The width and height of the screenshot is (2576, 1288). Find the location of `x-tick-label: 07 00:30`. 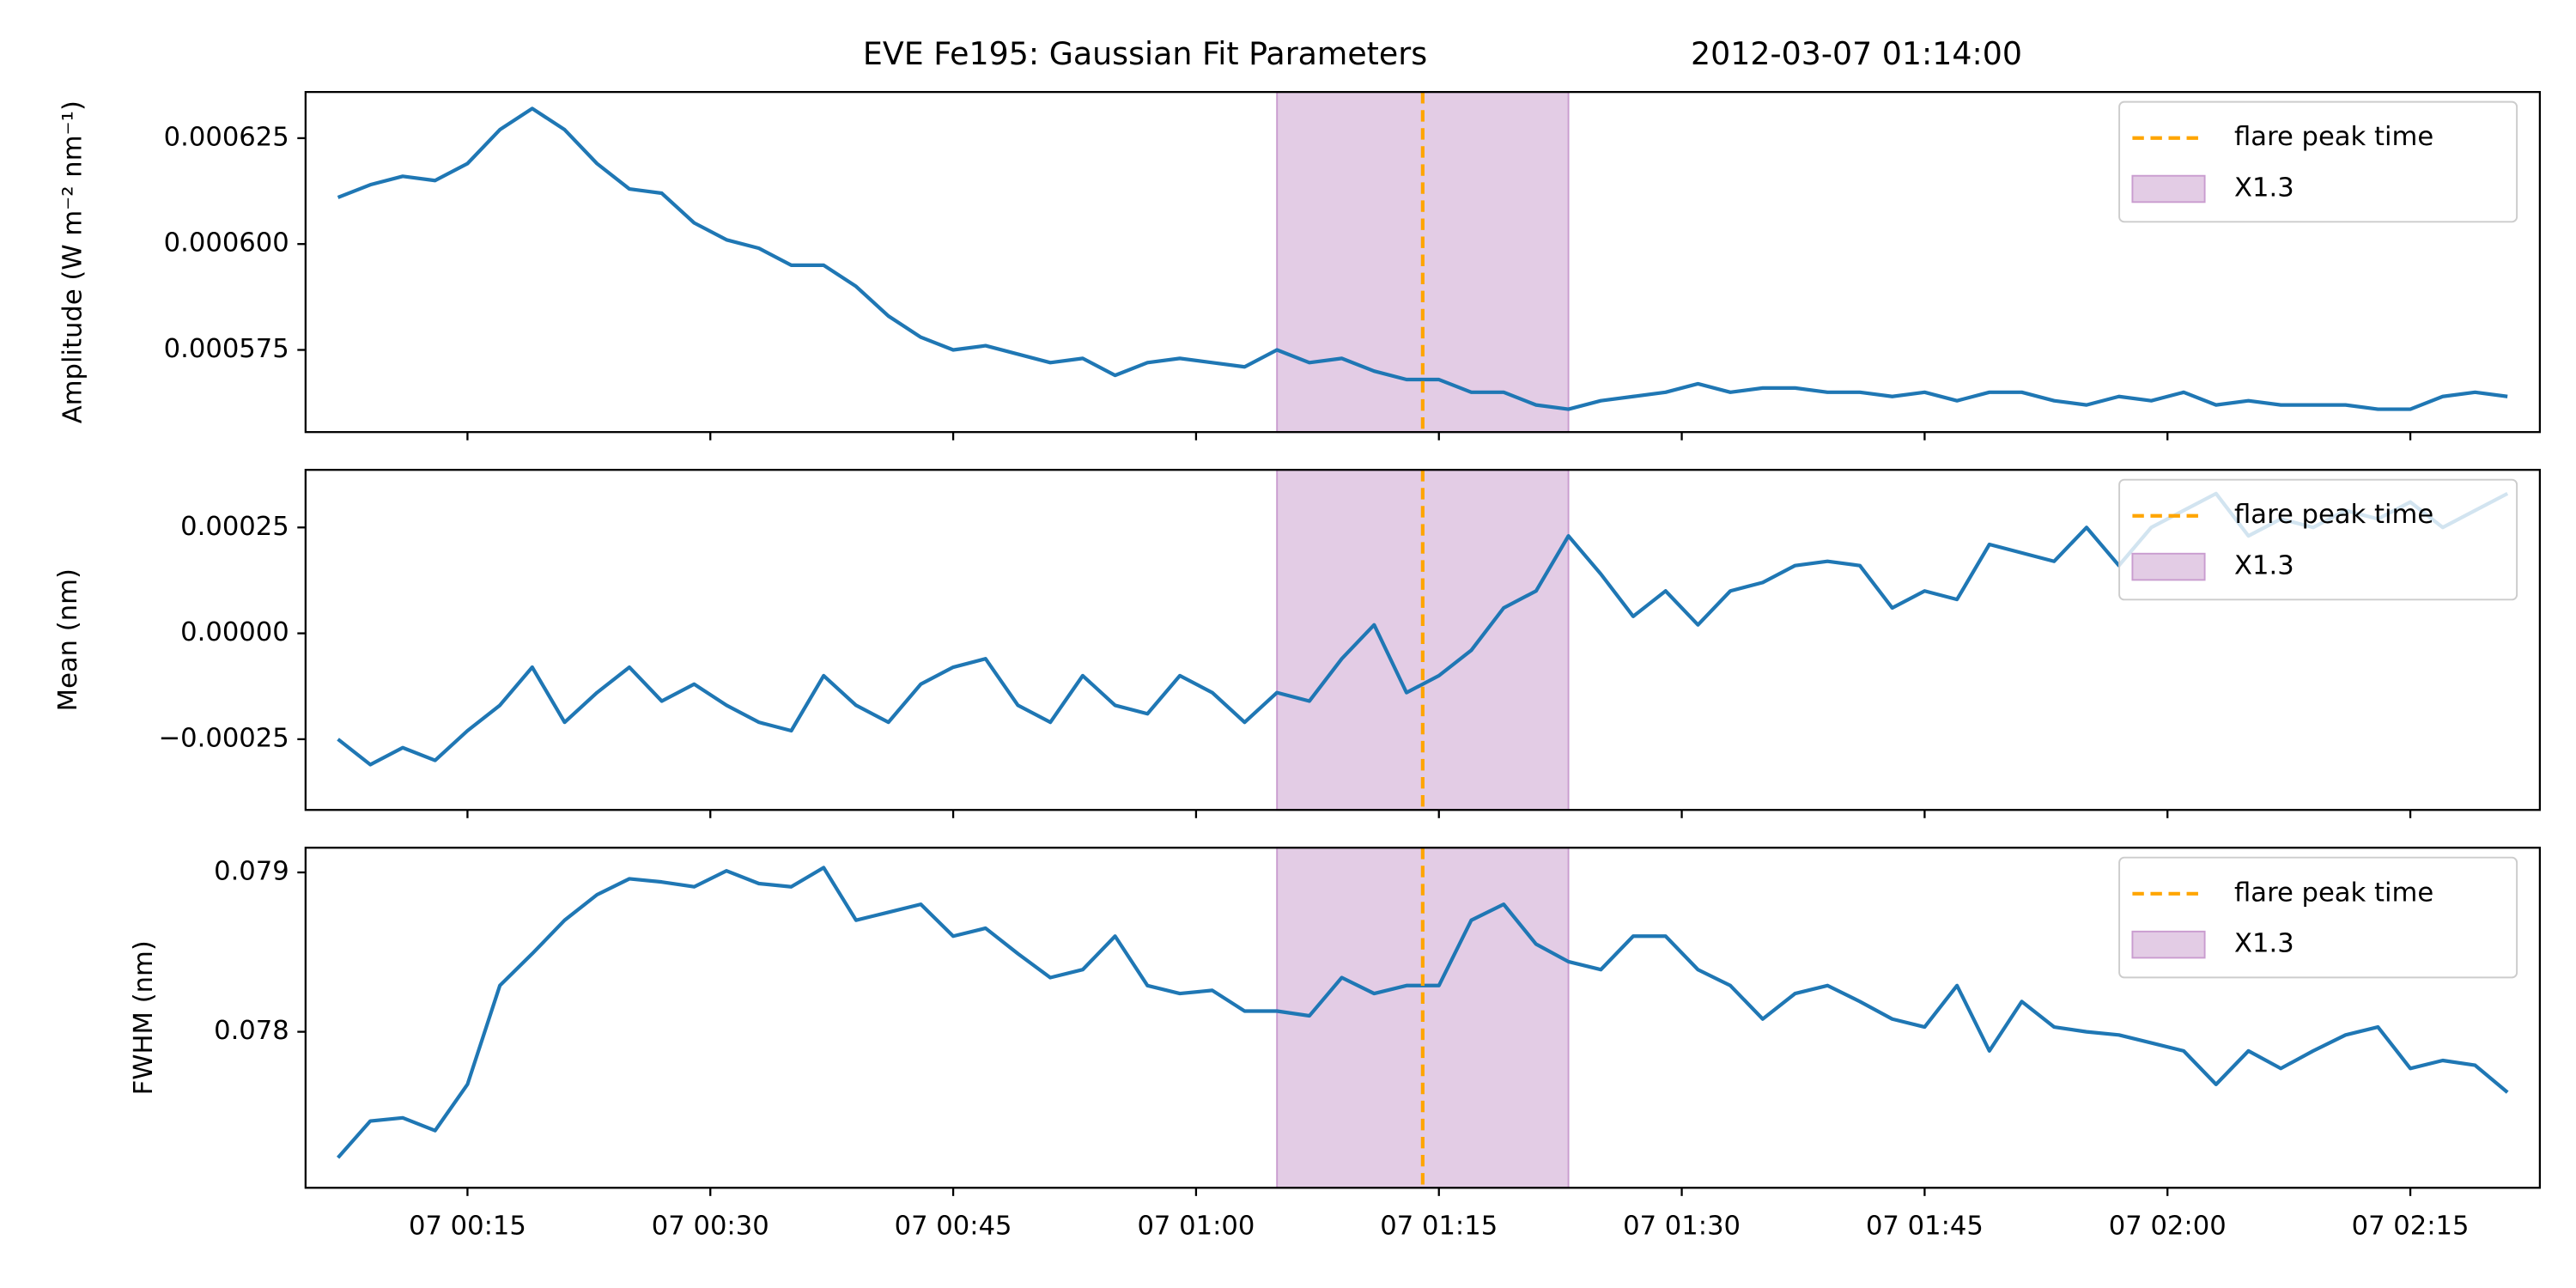

x-tick-label: 07 00:30 is located at coordinates (711, 1227).